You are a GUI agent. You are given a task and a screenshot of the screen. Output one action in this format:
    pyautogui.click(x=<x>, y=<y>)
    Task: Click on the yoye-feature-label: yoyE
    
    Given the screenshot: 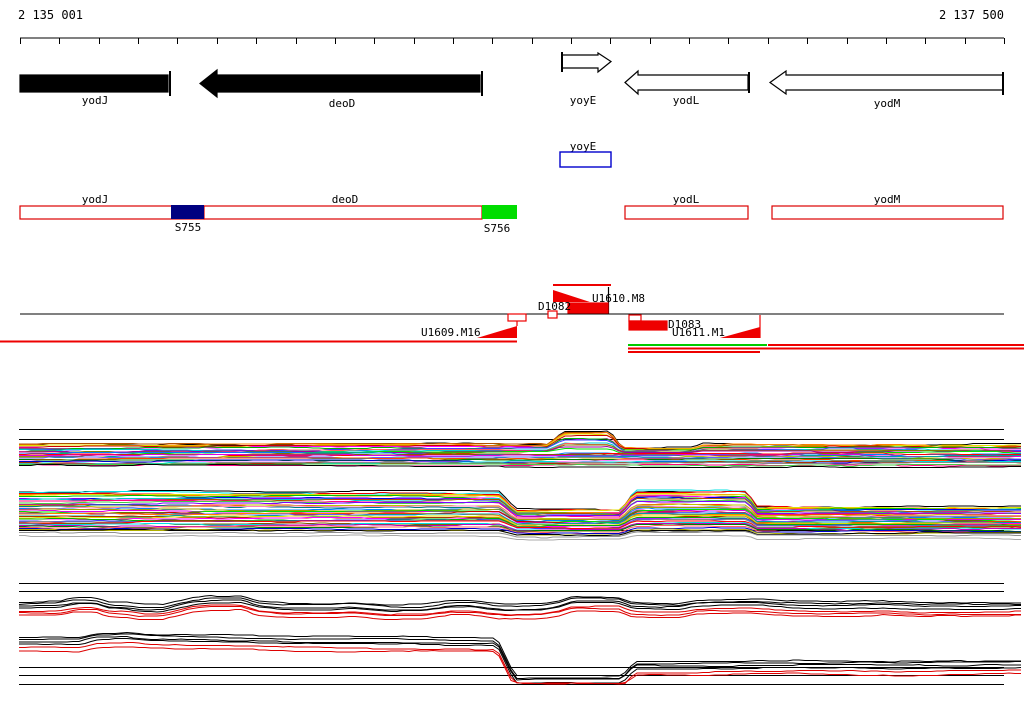 What is the action you would take?
    pyautogui.click(x=583, y=146)
    